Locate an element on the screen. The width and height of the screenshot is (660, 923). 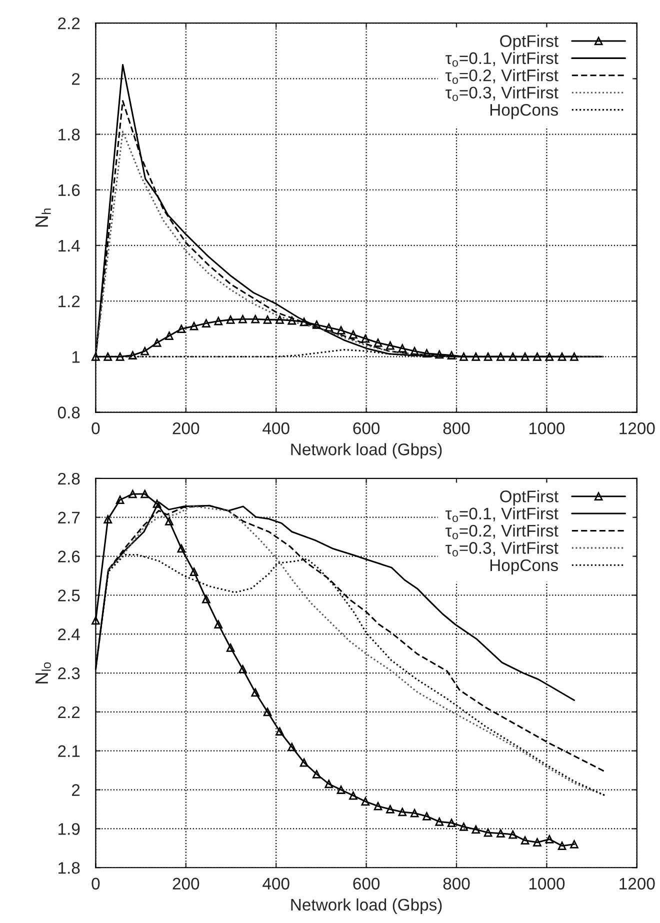
y-tick-label: 2.3 is located at coordinates (69, 673).